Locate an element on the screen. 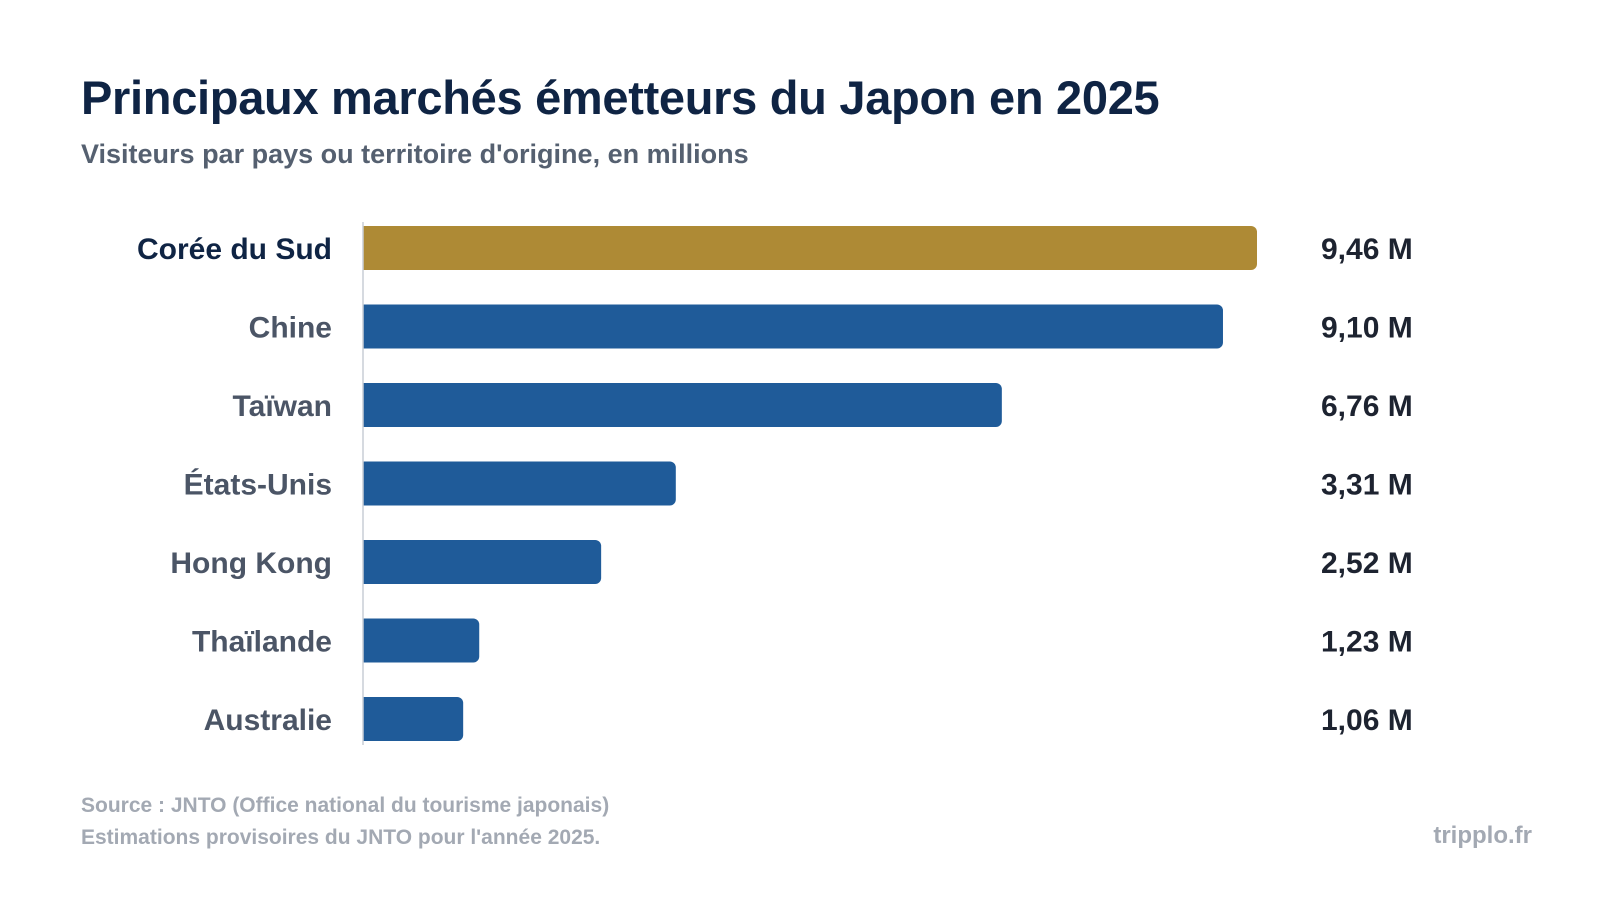 The width and height of the screenshot is (1600, 900). value-label-0: 9,46 M is located at coordinates (1367, 249).